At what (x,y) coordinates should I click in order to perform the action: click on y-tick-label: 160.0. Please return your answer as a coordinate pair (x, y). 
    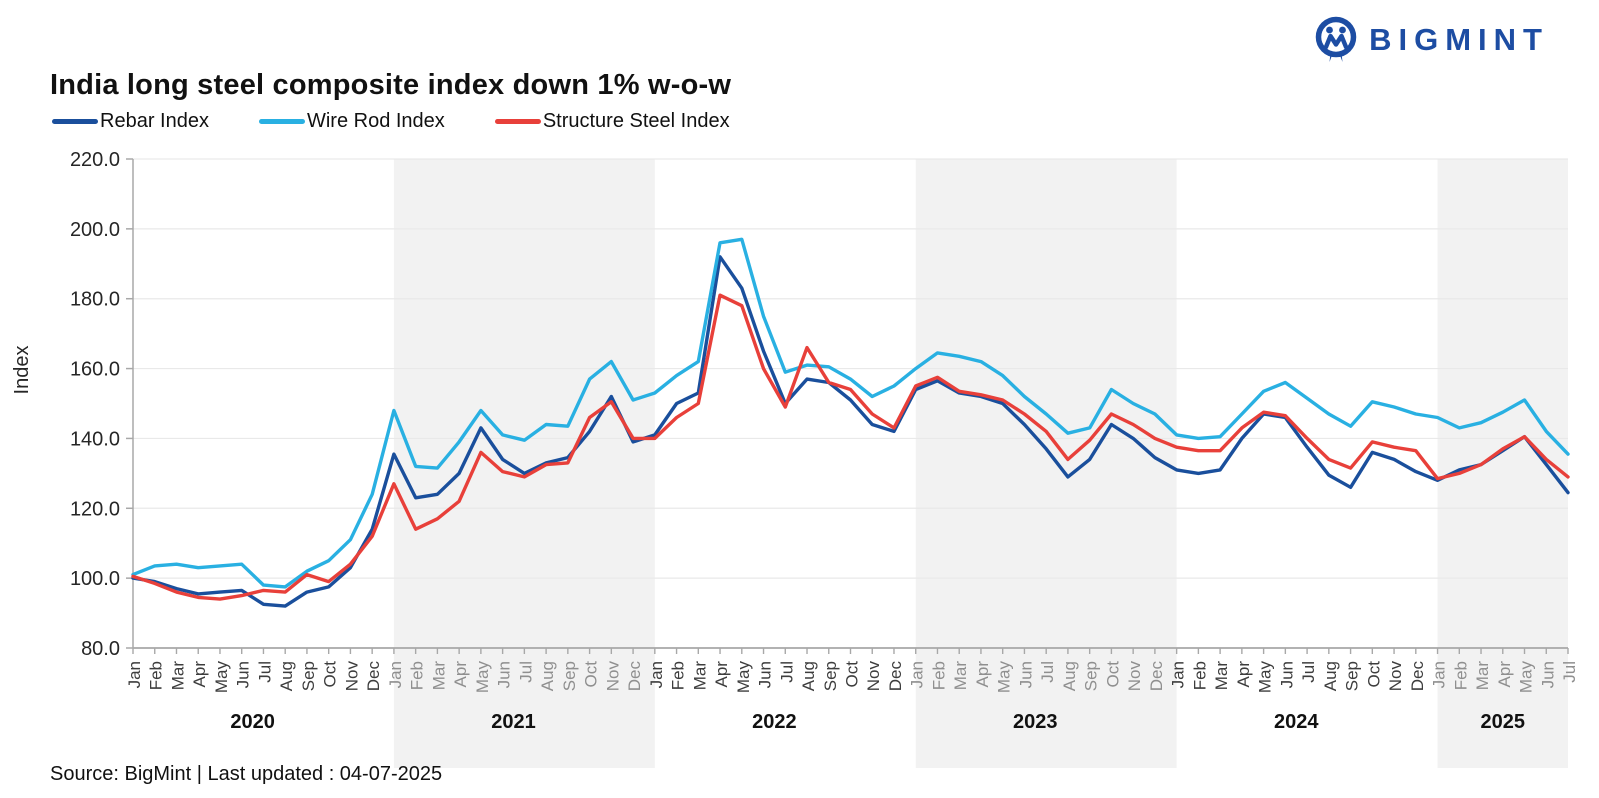
    Looking at the image, I should click on (95, 370).